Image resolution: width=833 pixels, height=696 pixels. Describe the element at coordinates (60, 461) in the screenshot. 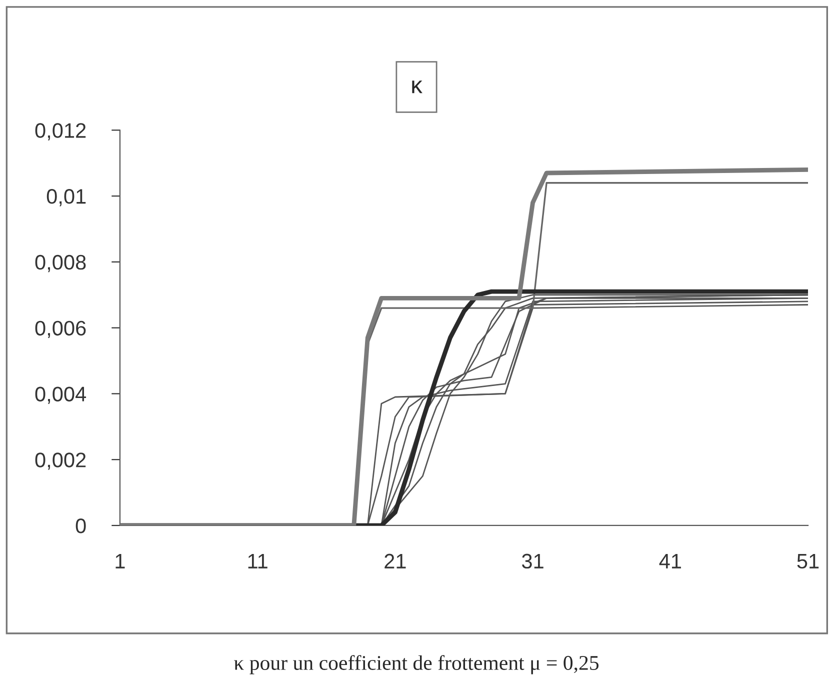

I see `y-tick-label: 0,002` at that location.